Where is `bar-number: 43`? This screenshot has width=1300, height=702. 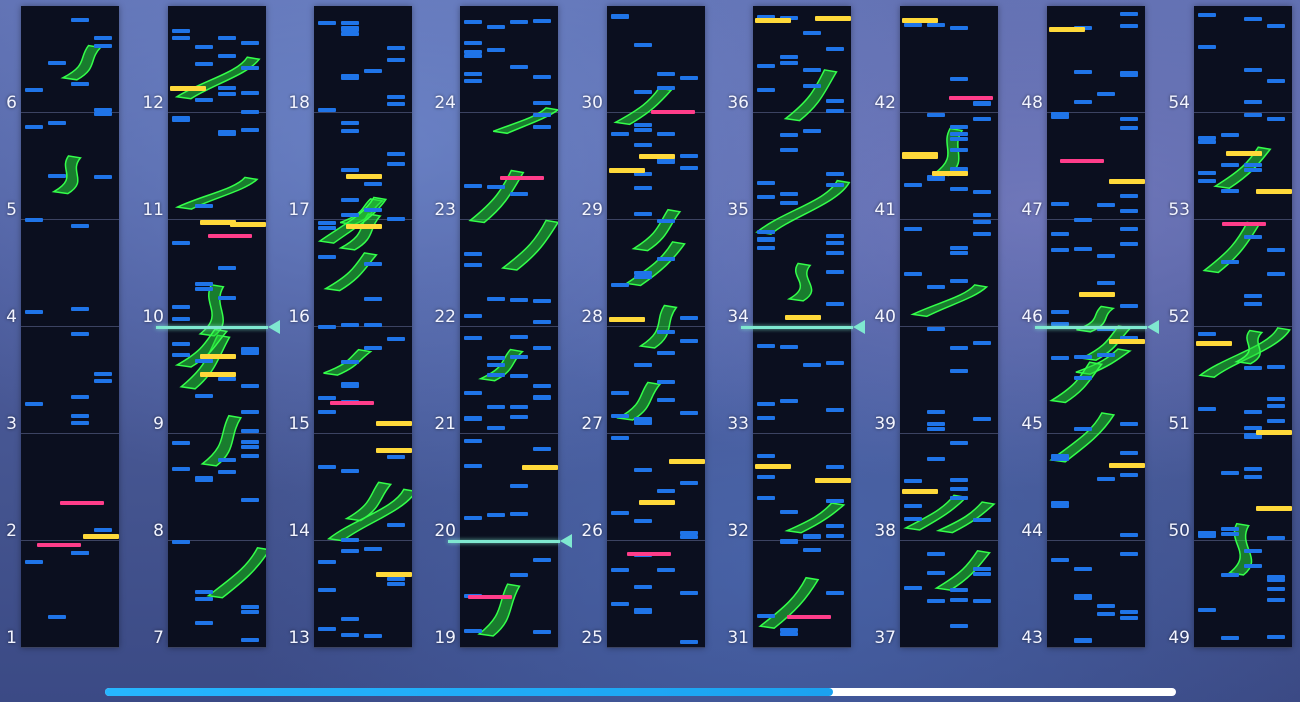 bar-number: 43 is located at coordinates (1032, 638).